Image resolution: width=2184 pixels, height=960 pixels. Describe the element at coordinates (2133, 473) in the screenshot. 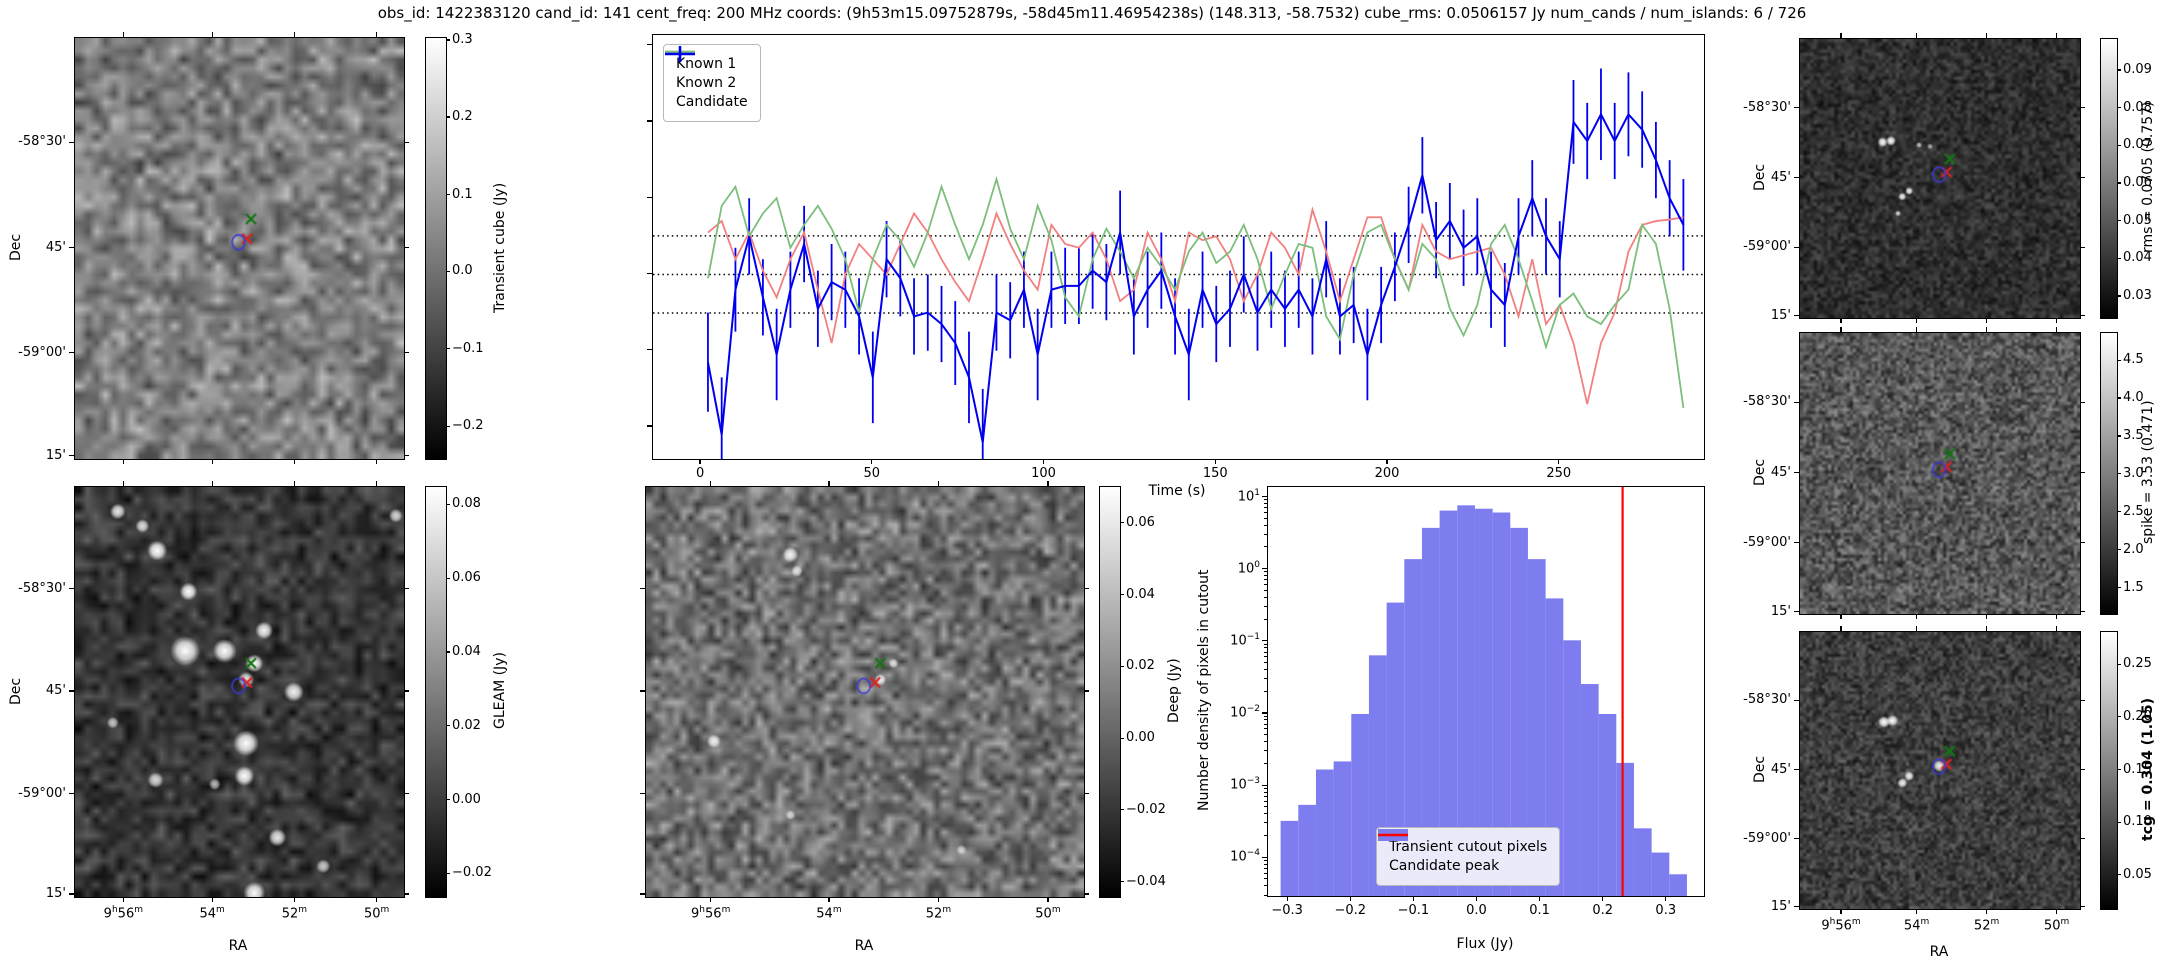

I see `colorbar-tick-label: 3.0` at that location.